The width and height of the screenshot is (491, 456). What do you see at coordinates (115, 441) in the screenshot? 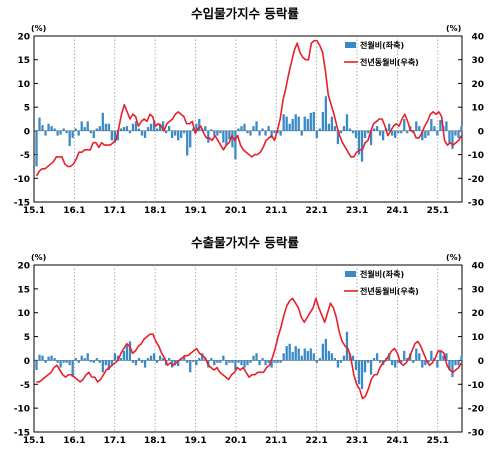
I see `x-tick-label: 17.1` at bounding box center [115, 441].